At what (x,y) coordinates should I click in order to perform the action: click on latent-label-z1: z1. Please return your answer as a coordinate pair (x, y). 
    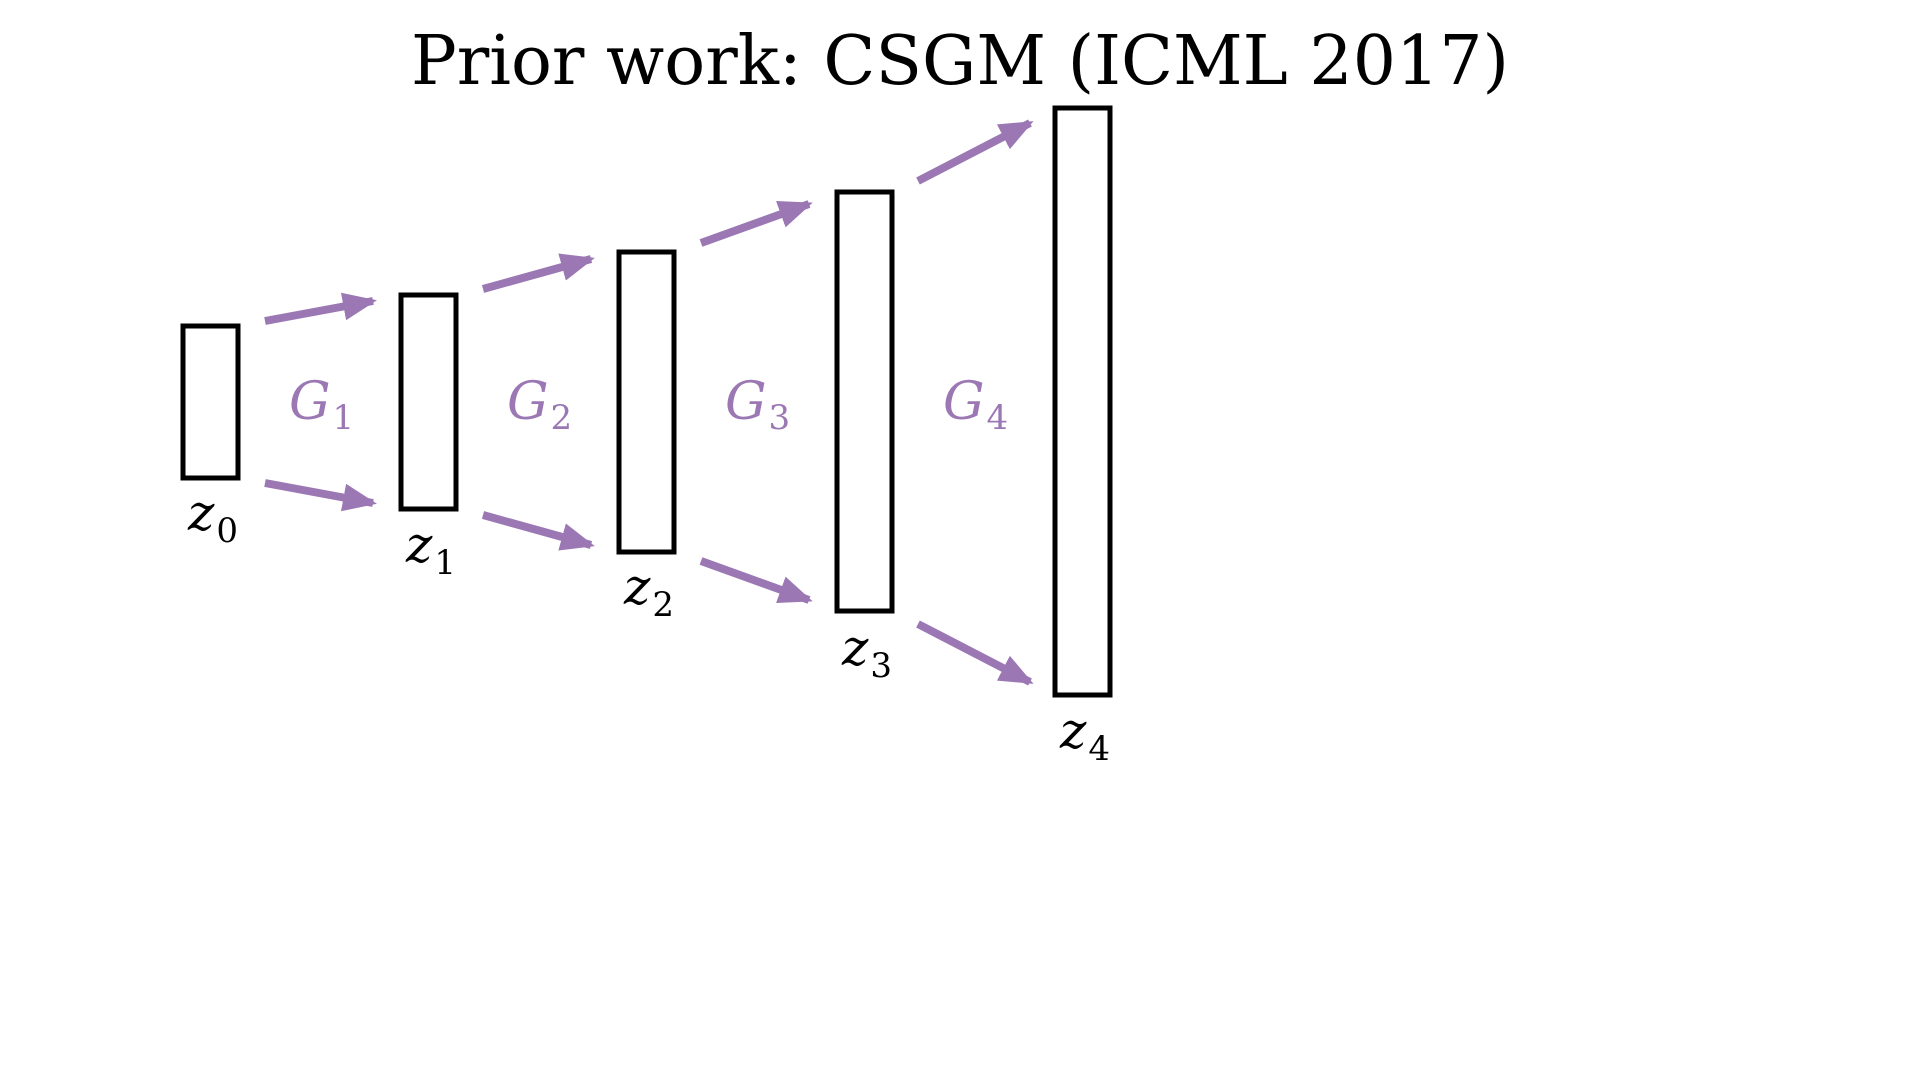
    Looking at the image, I should click on (430, 549).